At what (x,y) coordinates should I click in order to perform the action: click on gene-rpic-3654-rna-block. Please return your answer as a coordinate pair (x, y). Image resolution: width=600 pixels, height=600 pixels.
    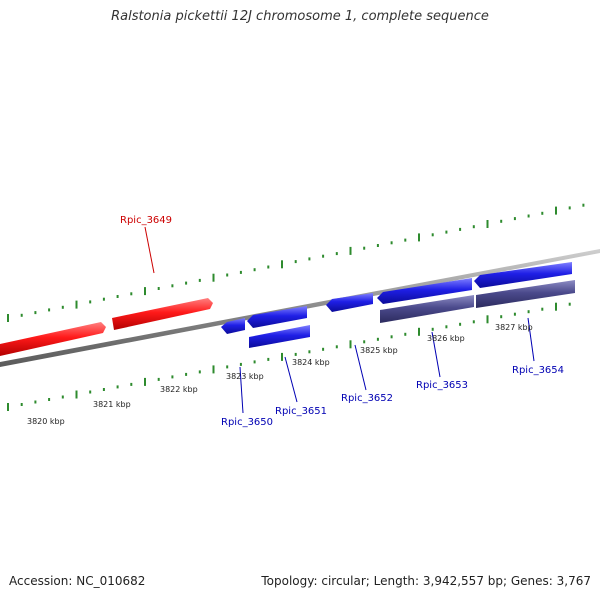
    Looking at the image, I should click on (525, 294).